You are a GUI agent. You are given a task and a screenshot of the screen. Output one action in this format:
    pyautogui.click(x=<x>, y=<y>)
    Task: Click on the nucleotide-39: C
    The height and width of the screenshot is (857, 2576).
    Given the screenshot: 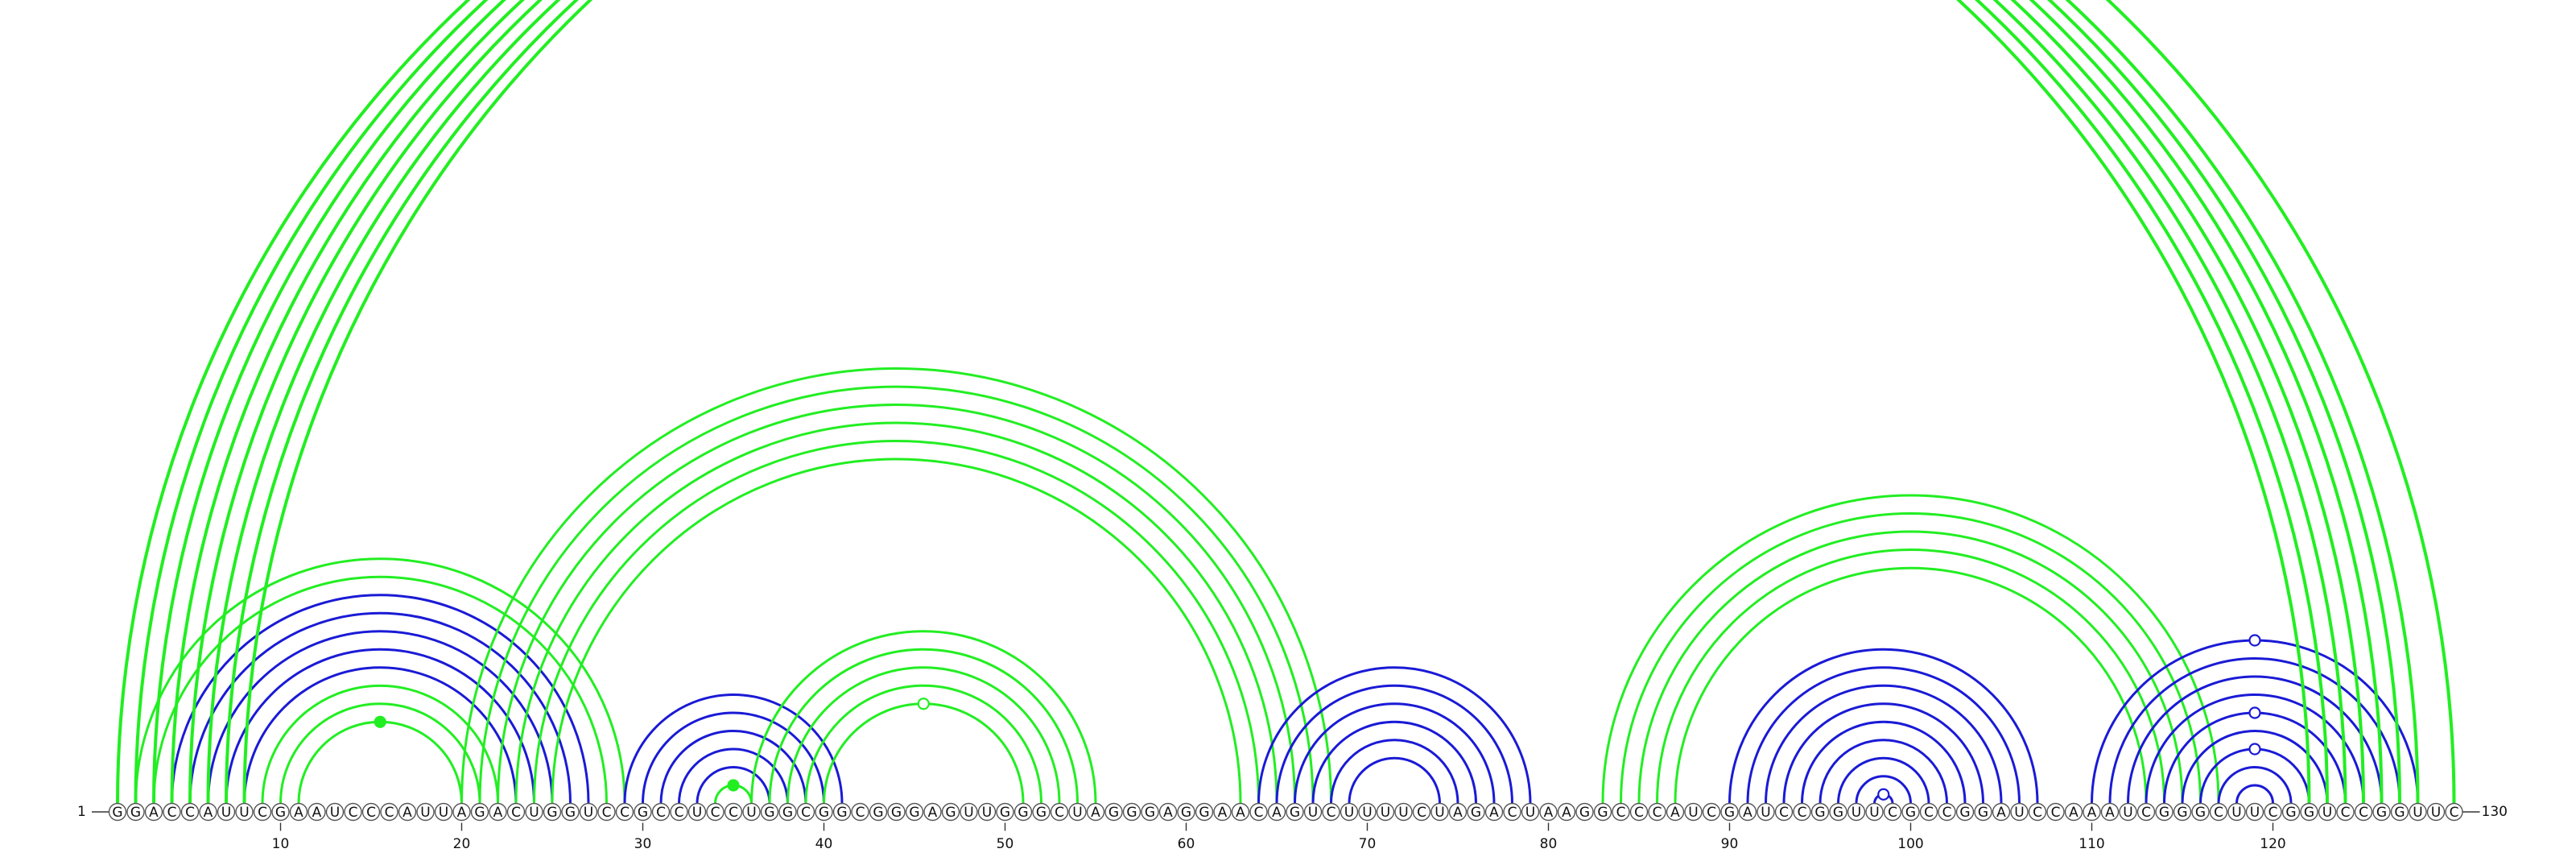 What is the action you would take?
    pyautogui.click(x=805, y=812)
    